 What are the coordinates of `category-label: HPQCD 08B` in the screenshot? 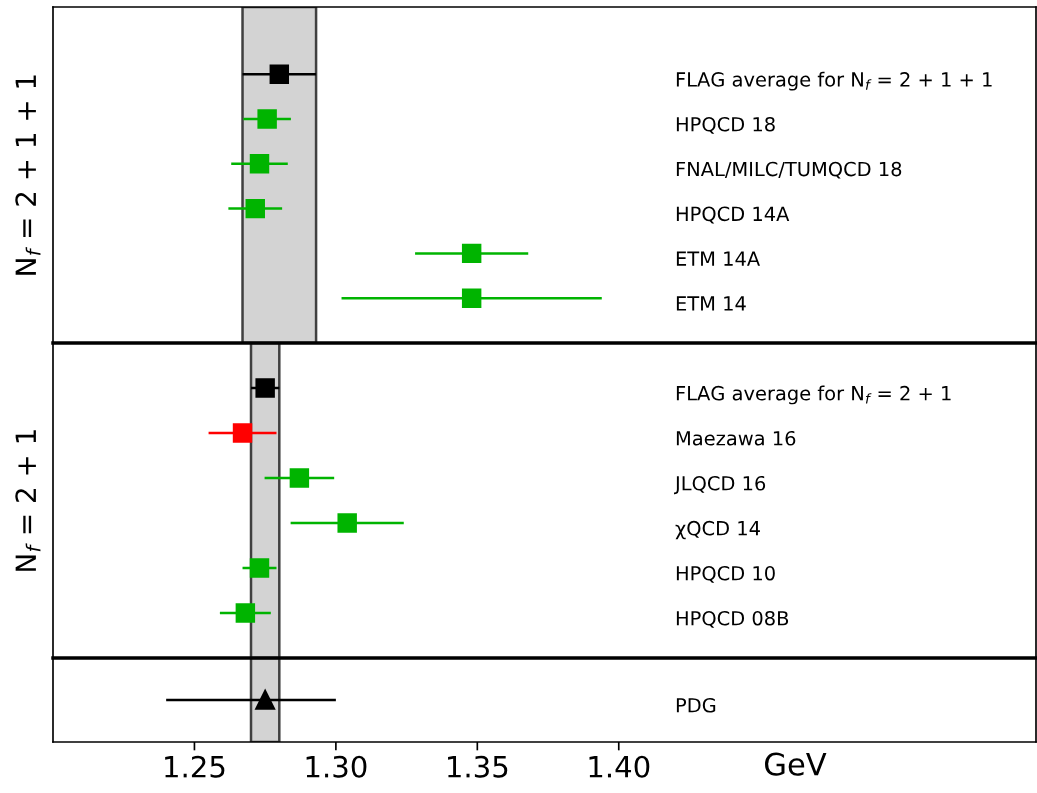 It's located at (732, 619).